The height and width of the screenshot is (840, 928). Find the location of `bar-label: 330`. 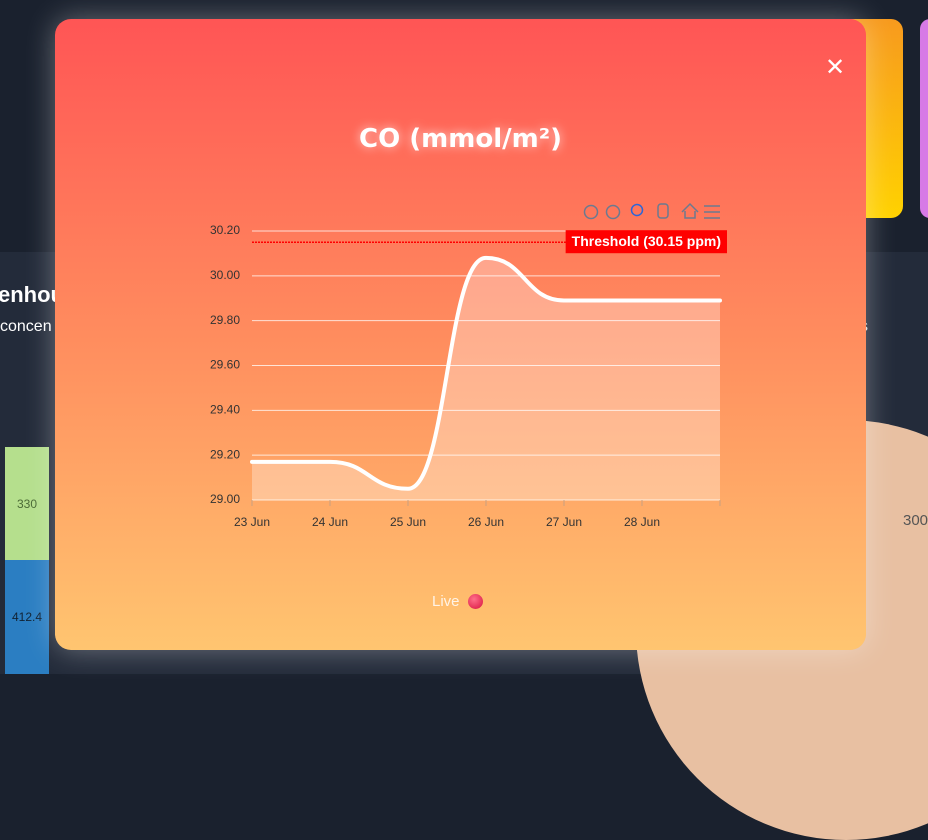

bar-label: 330 is located at coordinates (27, 503).